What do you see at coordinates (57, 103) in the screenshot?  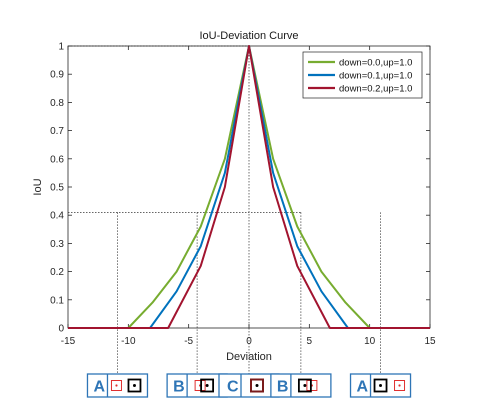 I see `y-tick-label: 0.8` at bounding box center [57, 103].